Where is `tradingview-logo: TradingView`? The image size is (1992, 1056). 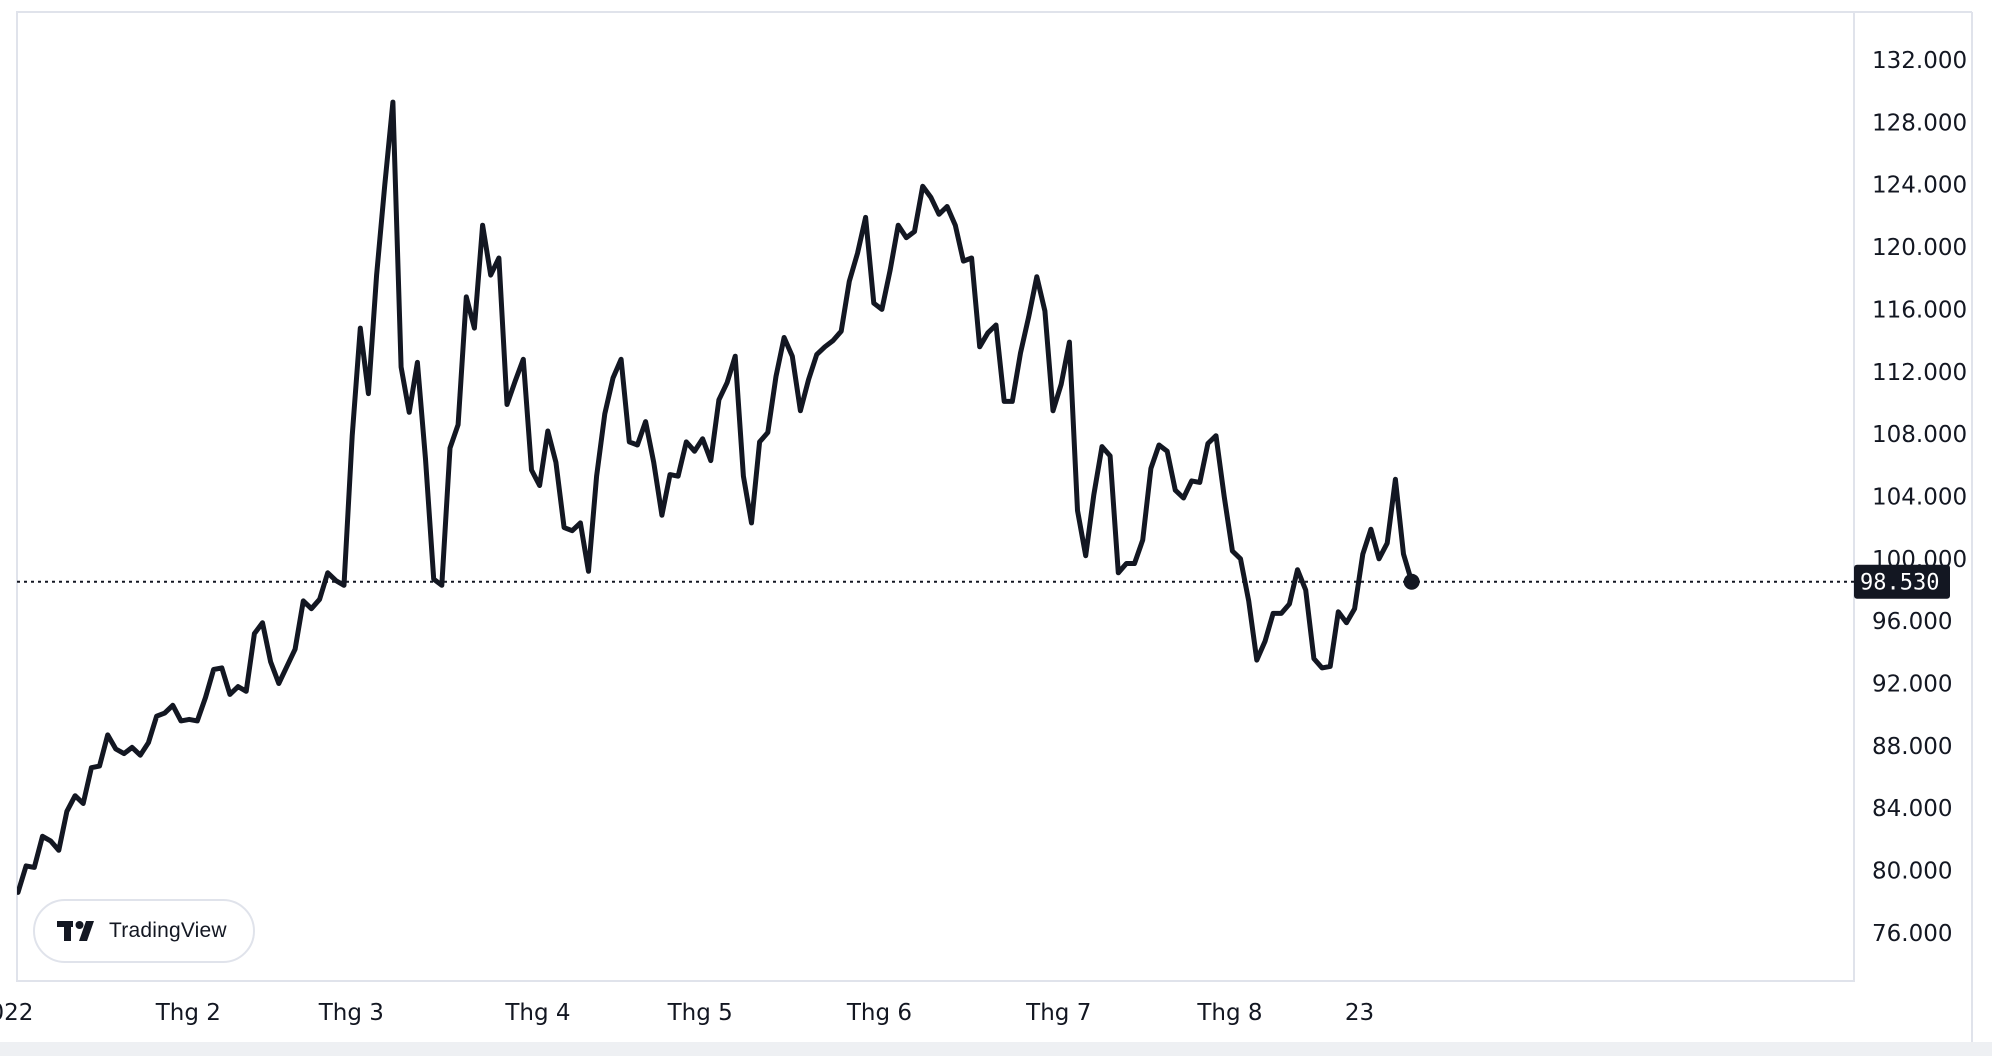
tradingview-logo: TradingView is located at coordinates (144, 931).